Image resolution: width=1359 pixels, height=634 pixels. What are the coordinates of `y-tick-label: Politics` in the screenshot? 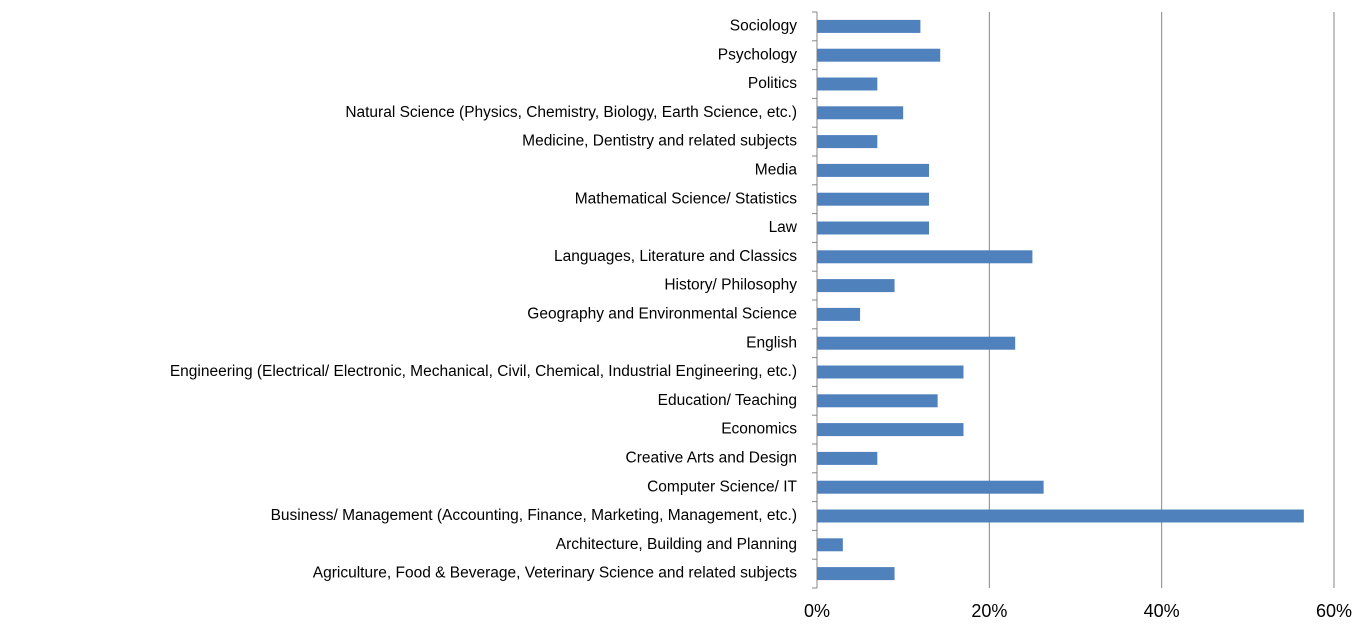 It's located at (772, 83).